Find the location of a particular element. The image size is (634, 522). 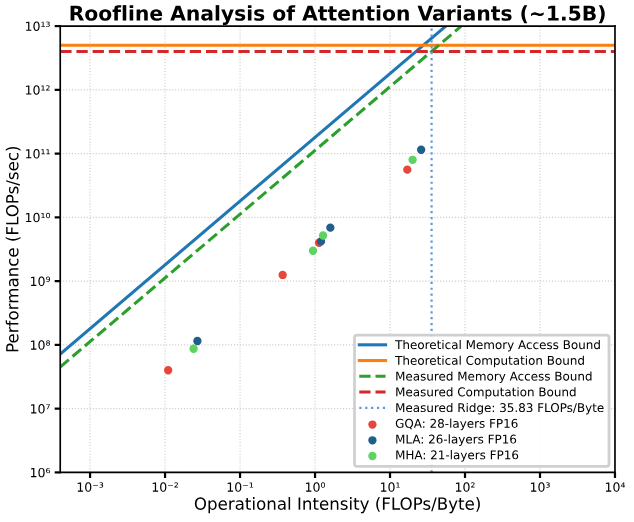

chart-title: Roofline Analysis of Attention Variants (~1.5B) is located at coordinates (337, 15).